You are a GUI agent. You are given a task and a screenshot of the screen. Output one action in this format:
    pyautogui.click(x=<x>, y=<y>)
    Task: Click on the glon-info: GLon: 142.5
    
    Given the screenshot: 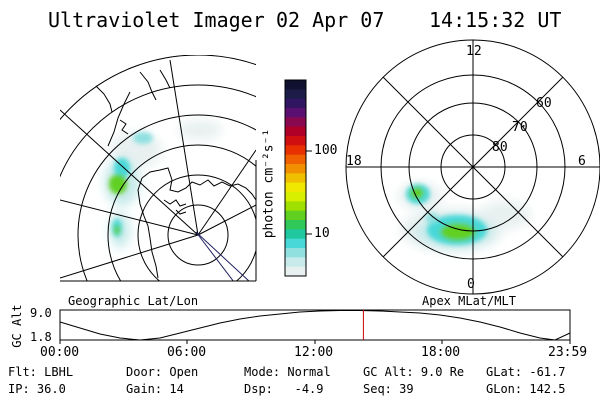 What is the action you would take?
    pyautogui.click(x=525, y=389)
    